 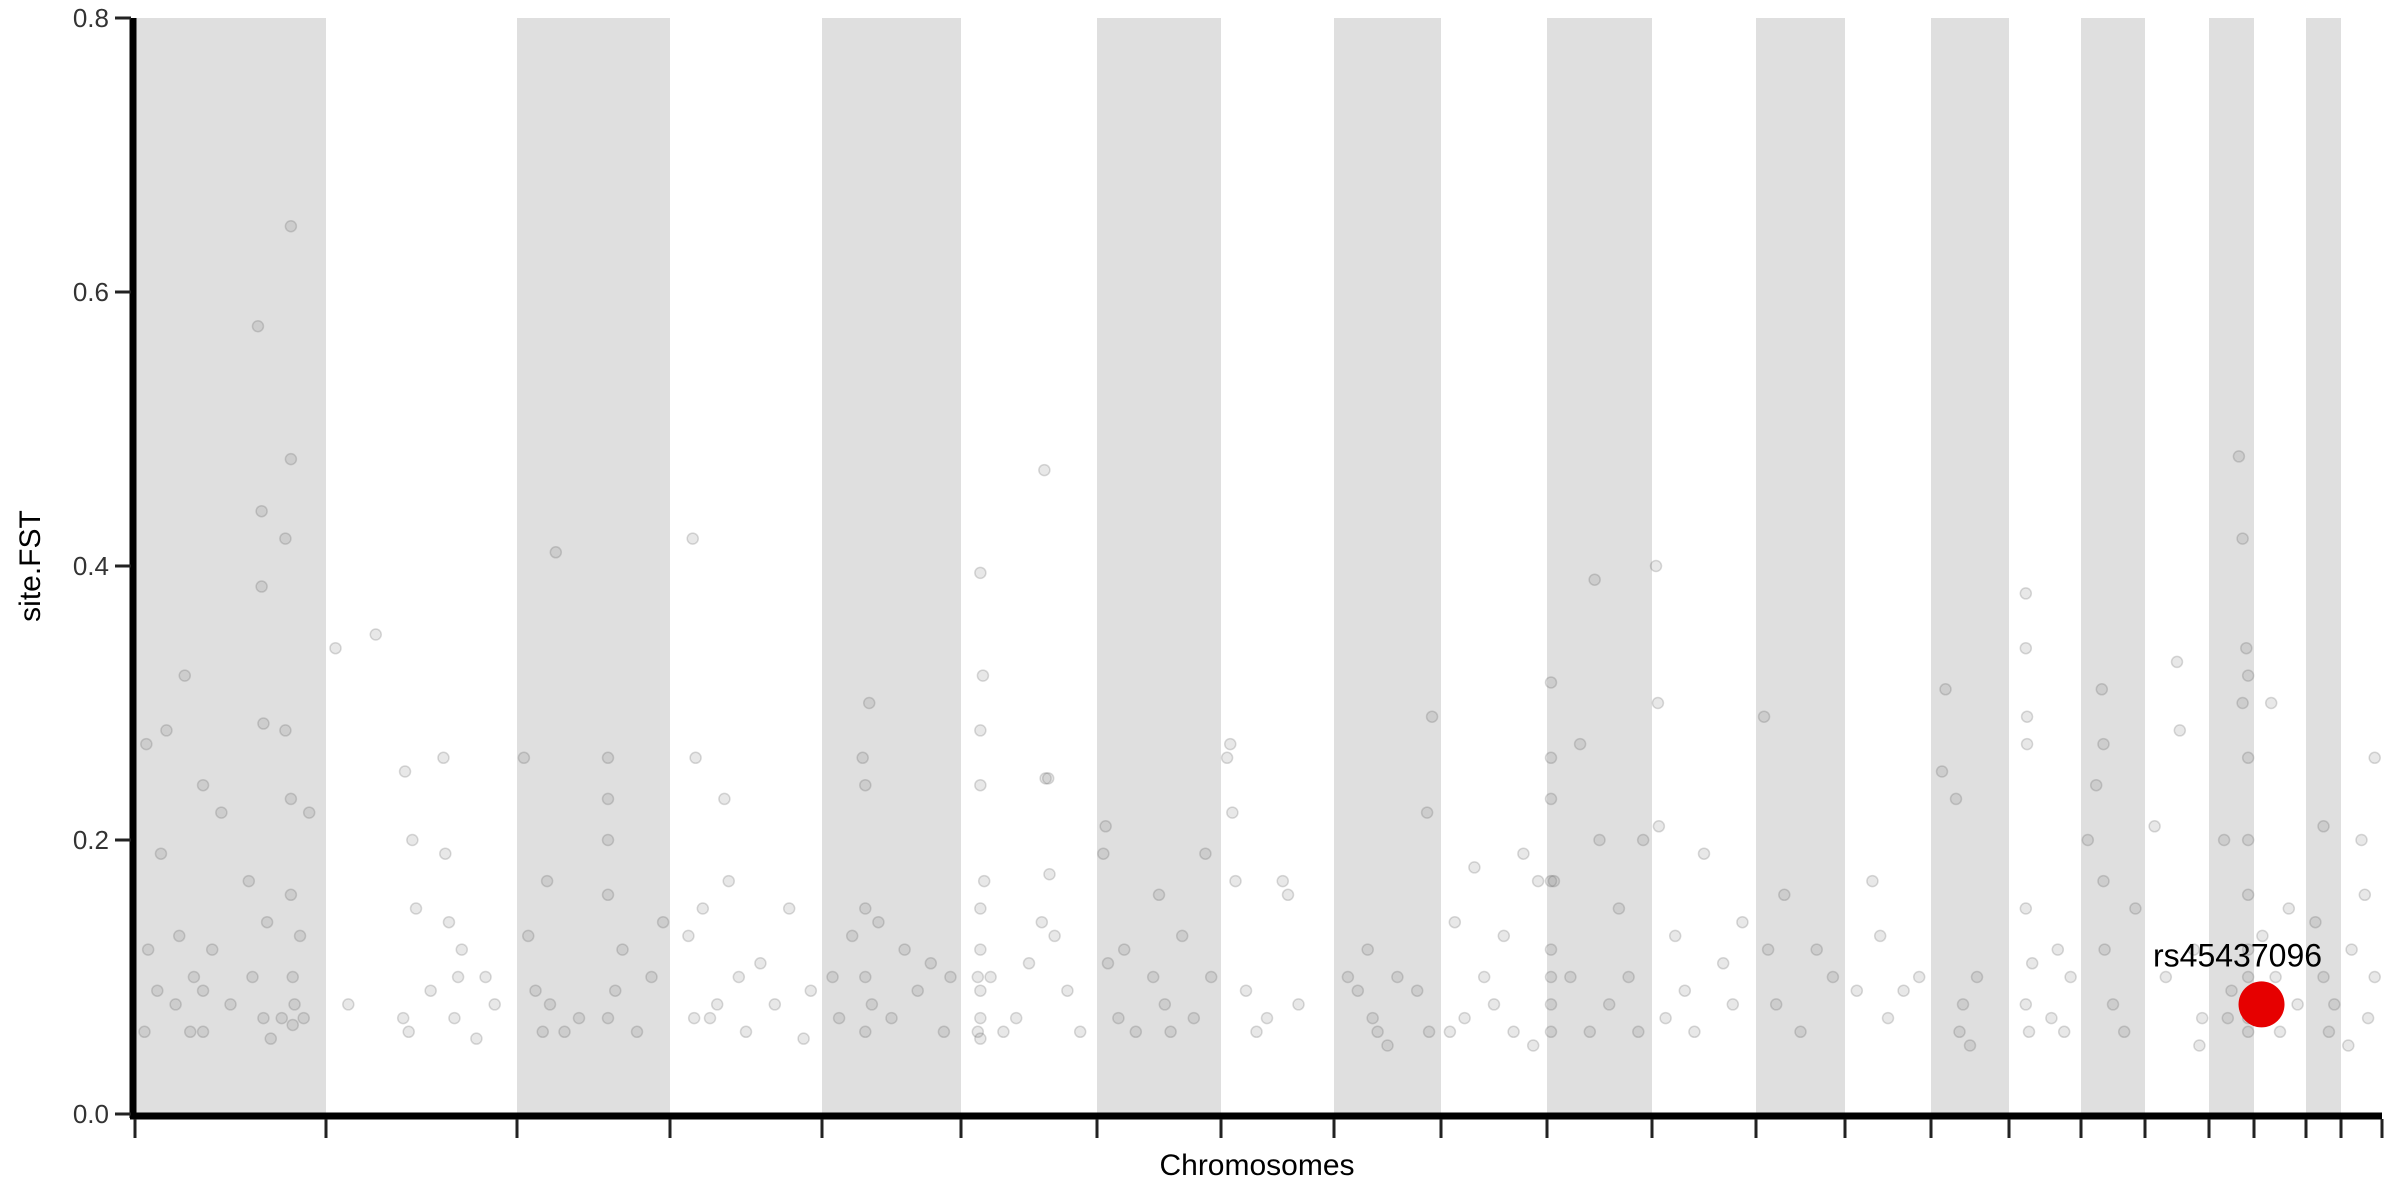 I want to click on y-tick-label: 0.6, so click(x=91, y=292).